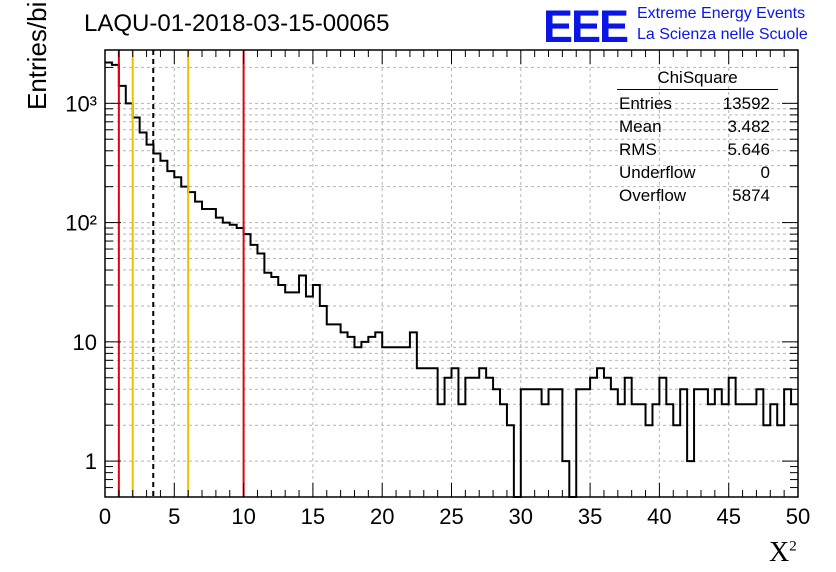 Image resolution: width=836 pixels, height=572 pixels. Describe the element at coordinates (659, 516) in the screenshot. I see `x-tick-label: 40` at that location.